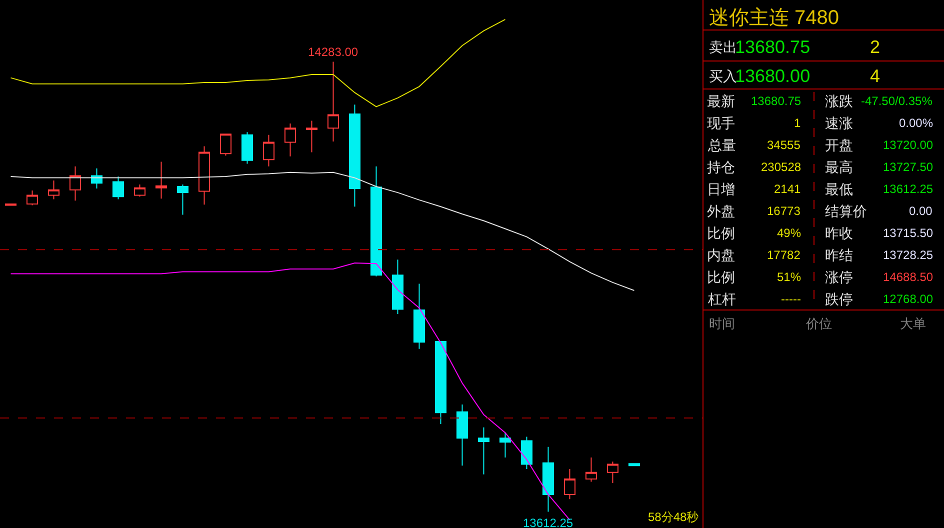 Image resolution: width=944 pixels, height=528 pixels. Describe the element at coordinates (774, 17) in the screenshot. I see `text: 迷你主连 7480` at that location.